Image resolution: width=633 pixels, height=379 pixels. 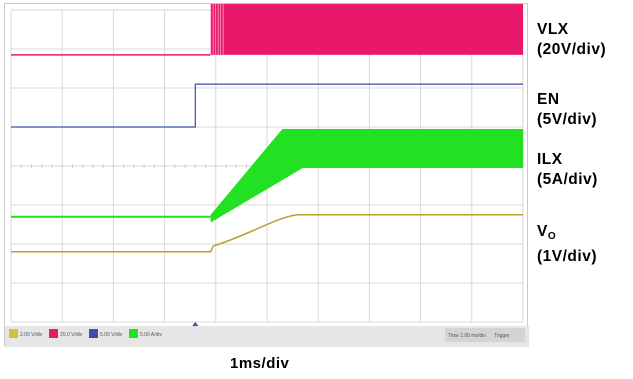 What do you see at coordinates (567, 256) in the screenshot?
I see `vo-scale: (1V/div)` at bounding box center [567, 256].